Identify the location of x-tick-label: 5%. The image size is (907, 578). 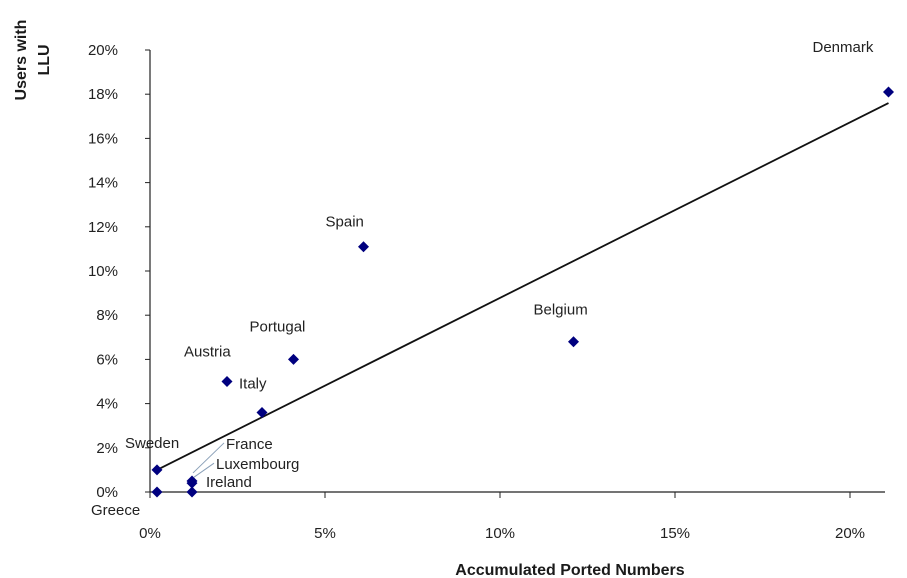
(325, 533).